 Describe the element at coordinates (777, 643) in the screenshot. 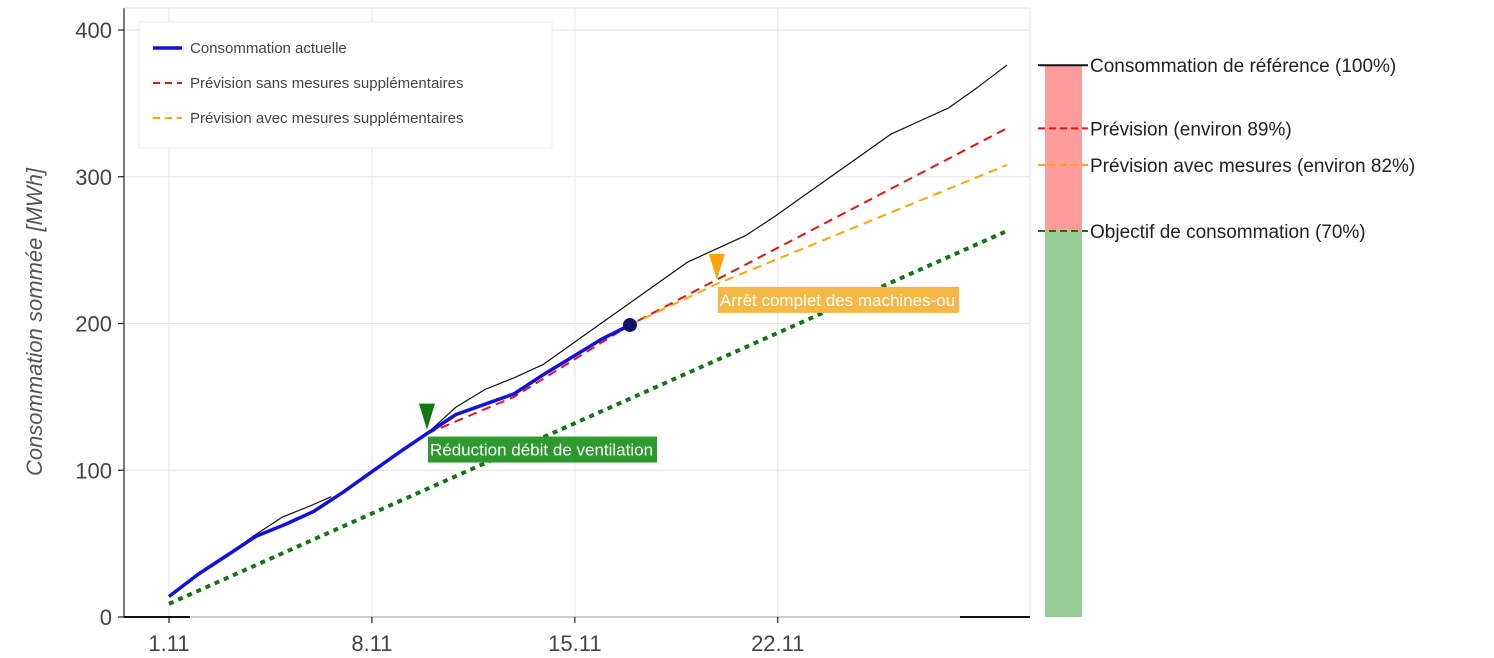

I see `x-tick-label: 22.11` at that location.